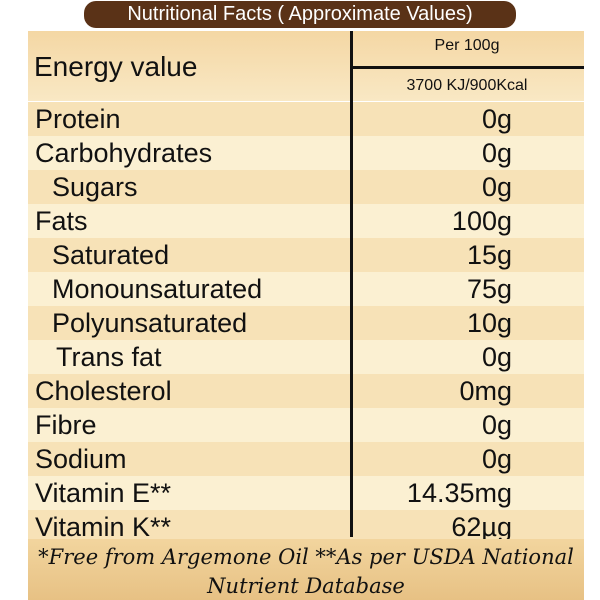  Describe the element at coordinates (109, 357) in the screenshot. I see `nutrient-label: Trans fat` at that location.